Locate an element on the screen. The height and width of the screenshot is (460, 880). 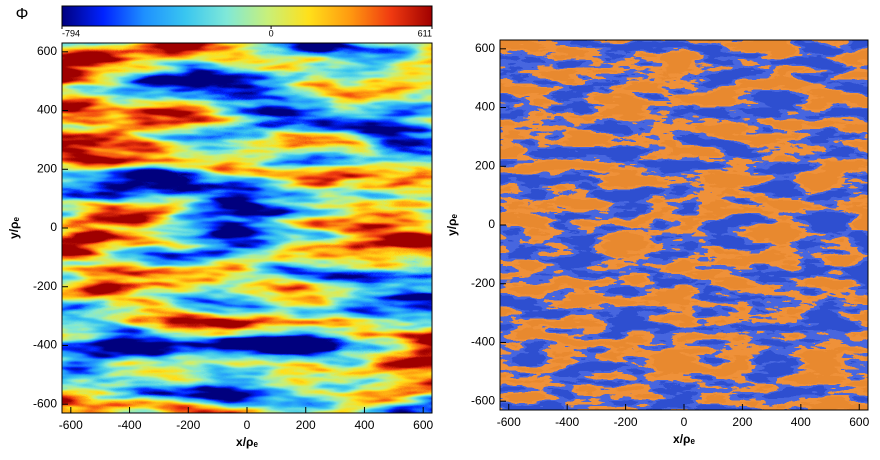
colorbar-label: Φ is located at coordinates (22, 14).